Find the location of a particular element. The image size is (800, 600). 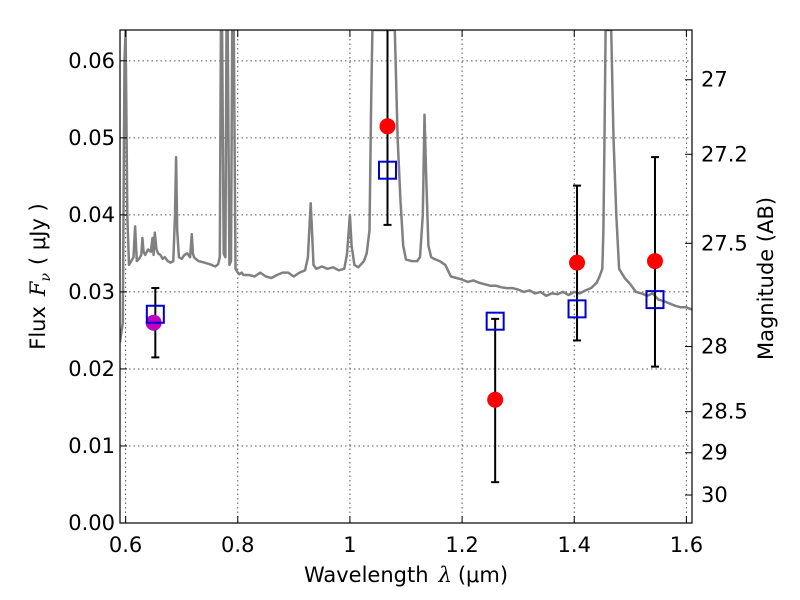

x-tick-label: 1.6 is located at coordinates (686, 545).